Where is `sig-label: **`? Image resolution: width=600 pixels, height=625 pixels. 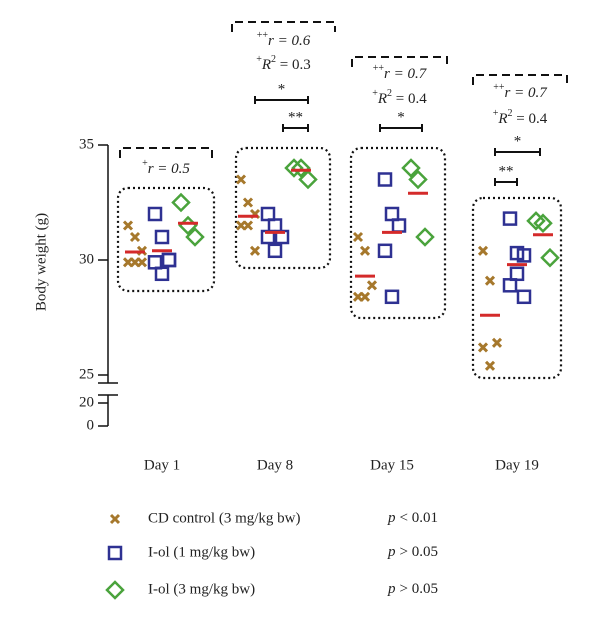
sig-label: ** is located at coordinates (506, 171).